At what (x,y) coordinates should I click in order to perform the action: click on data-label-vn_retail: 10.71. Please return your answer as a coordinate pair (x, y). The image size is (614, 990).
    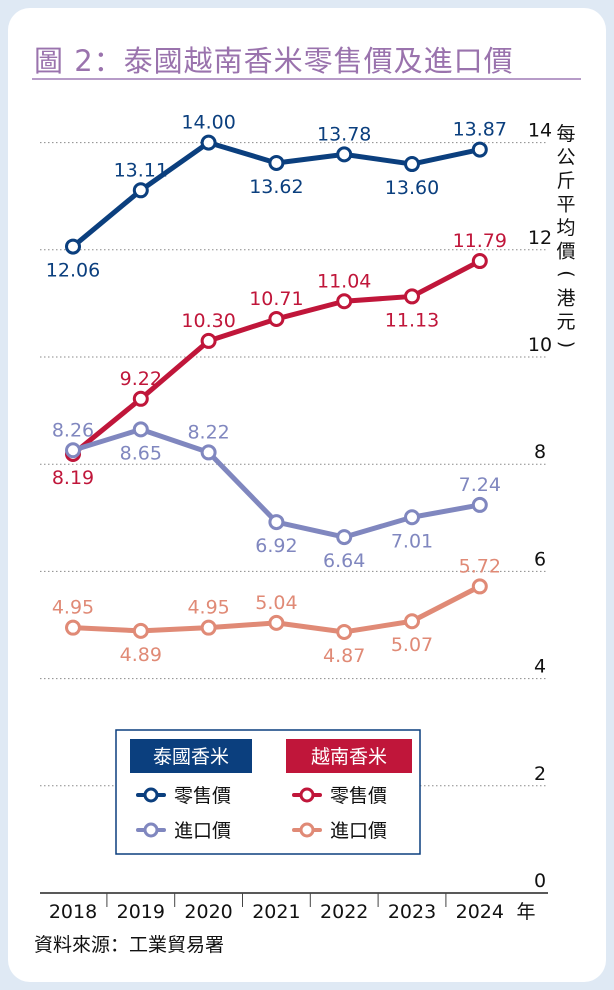
    Looking at the image, I should click on (276, 299).